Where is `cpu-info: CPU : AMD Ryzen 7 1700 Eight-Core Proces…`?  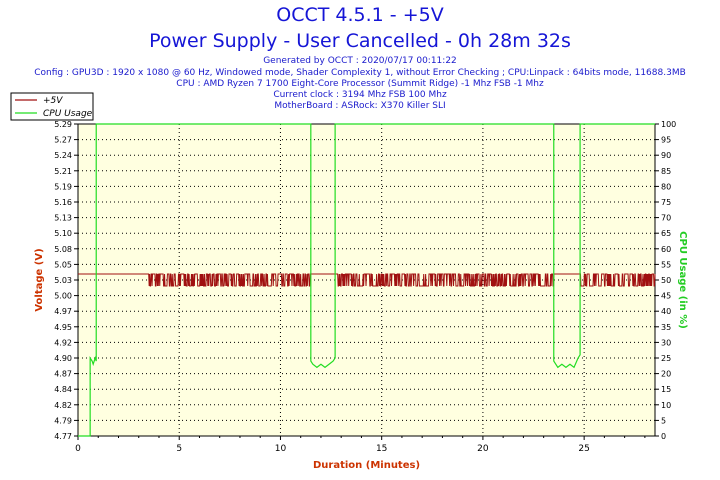
cpu-info: CPU : AMD Ryzen 7 1700 Eight-Core Proces… is located at coordinates (360, 84).